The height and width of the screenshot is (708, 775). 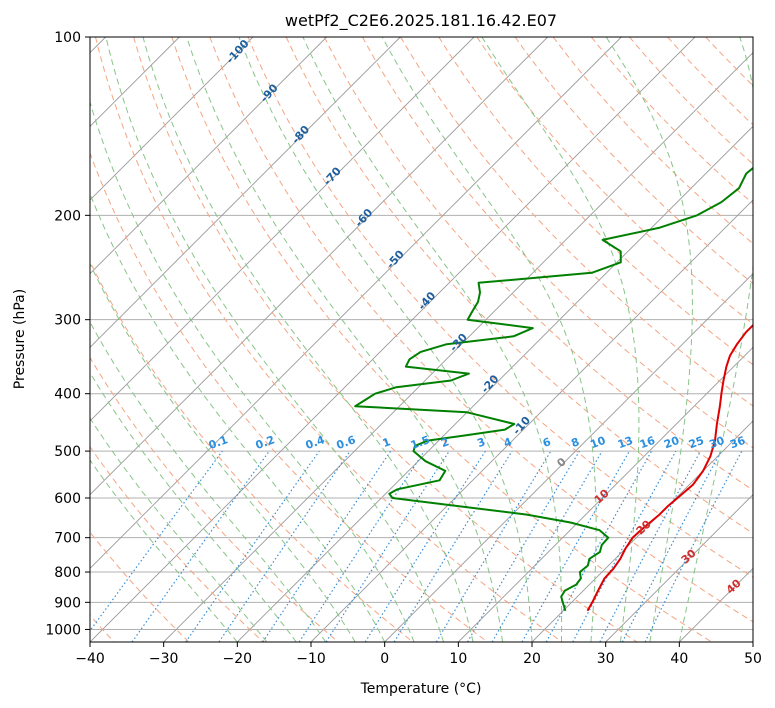 I want to click on y-tick-label: 100, so click(x=67, y=38).